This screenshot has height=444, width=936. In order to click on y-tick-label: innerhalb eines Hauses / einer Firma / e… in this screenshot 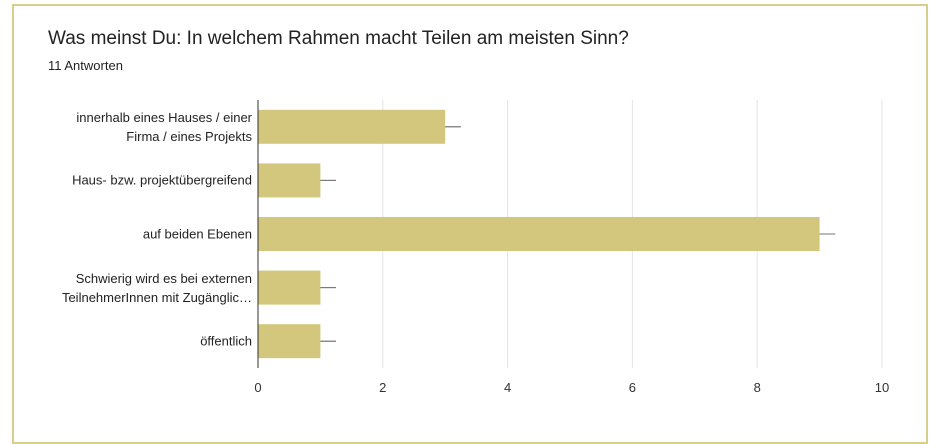, I will do `click(164, 126)`.